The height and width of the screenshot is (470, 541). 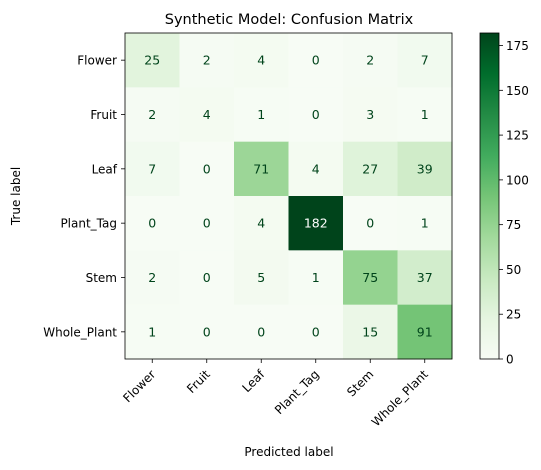 I want to click on colorbar, so click(x=489, y=196).